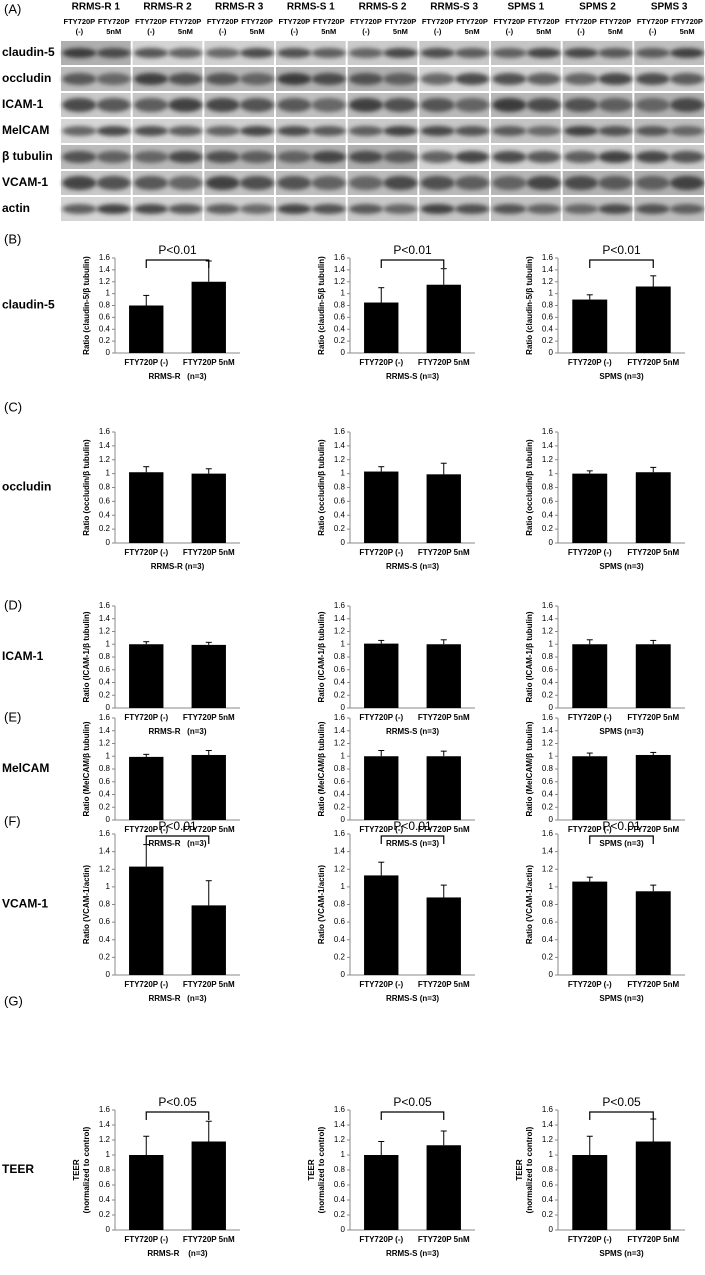 This screenshot has width=705, height=1275. I want to click on marker-label: ICAM-1, so click(23, 104).